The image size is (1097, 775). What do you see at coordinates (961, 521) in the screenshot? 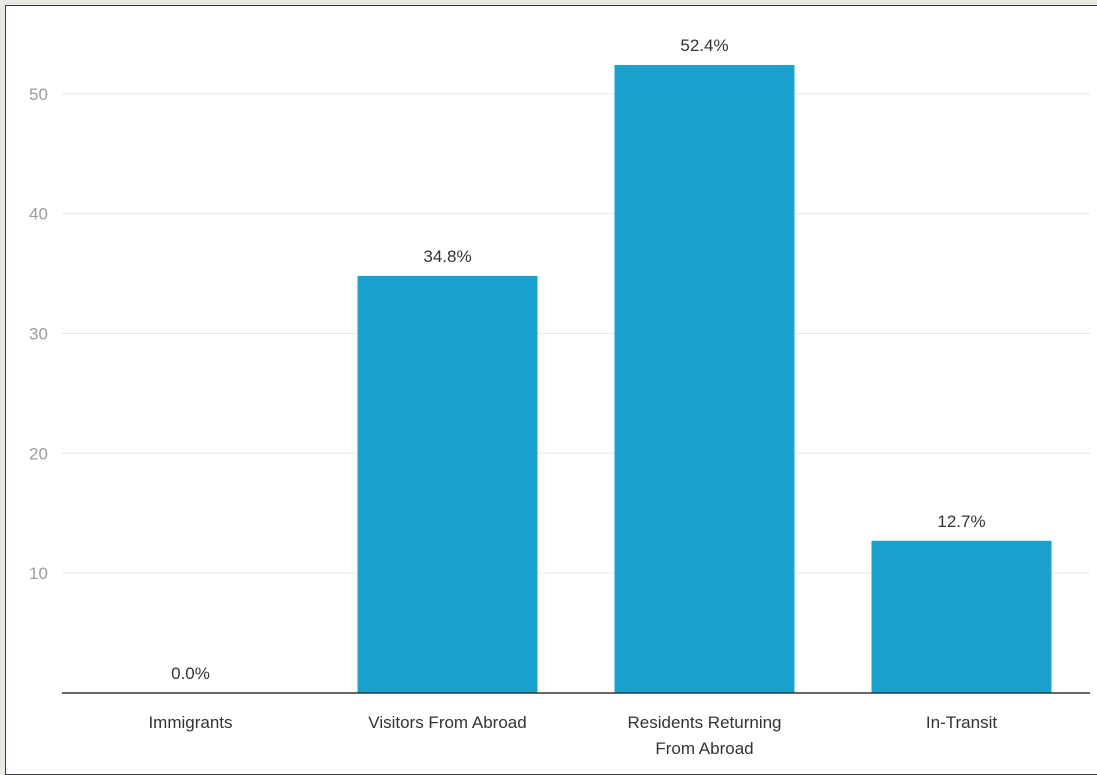
I see `data-label: 12.7%` at bounding box center [961, 521].